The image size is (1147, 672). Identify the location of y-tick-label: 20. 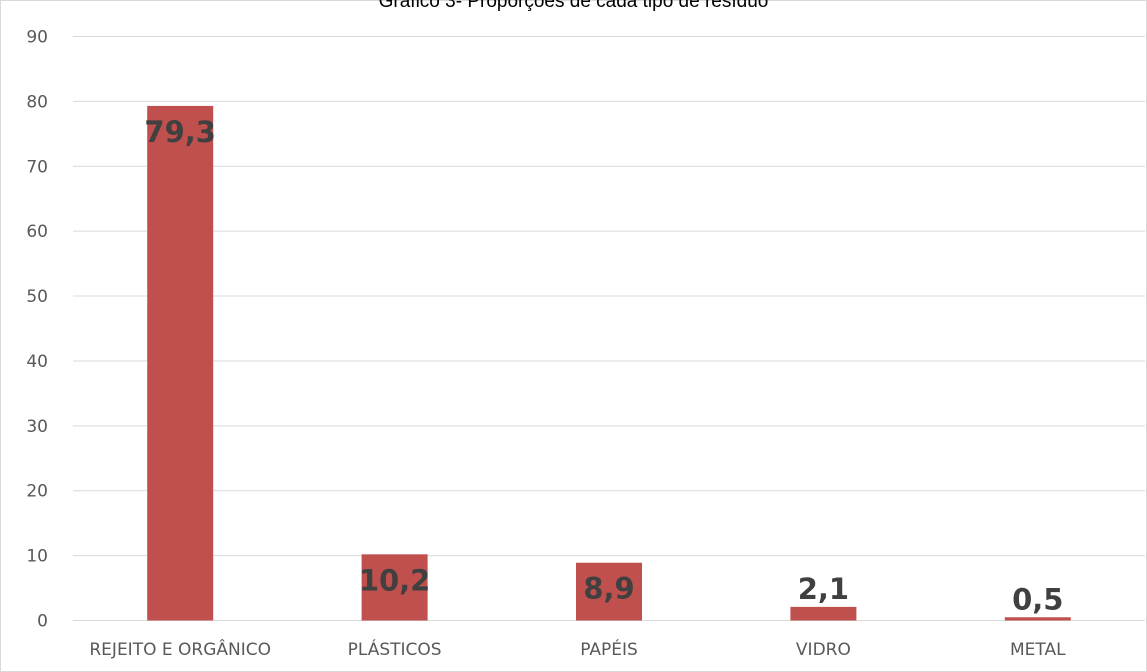
(37, 492).